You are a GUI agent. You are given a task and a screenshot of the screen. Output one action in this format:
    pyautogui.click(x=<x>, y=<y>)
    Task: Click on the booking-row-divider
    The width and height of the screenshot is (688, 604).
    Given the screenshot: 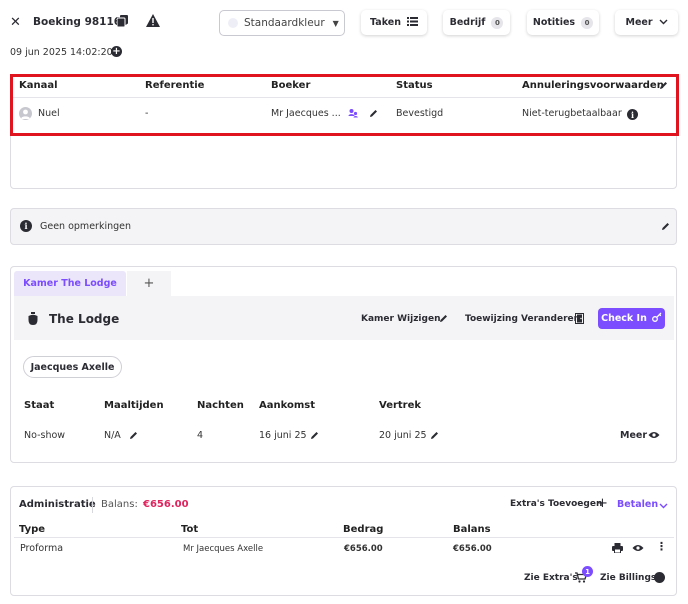 What is the action you would take?
    pyautogui.click(x=344, y=97)
    